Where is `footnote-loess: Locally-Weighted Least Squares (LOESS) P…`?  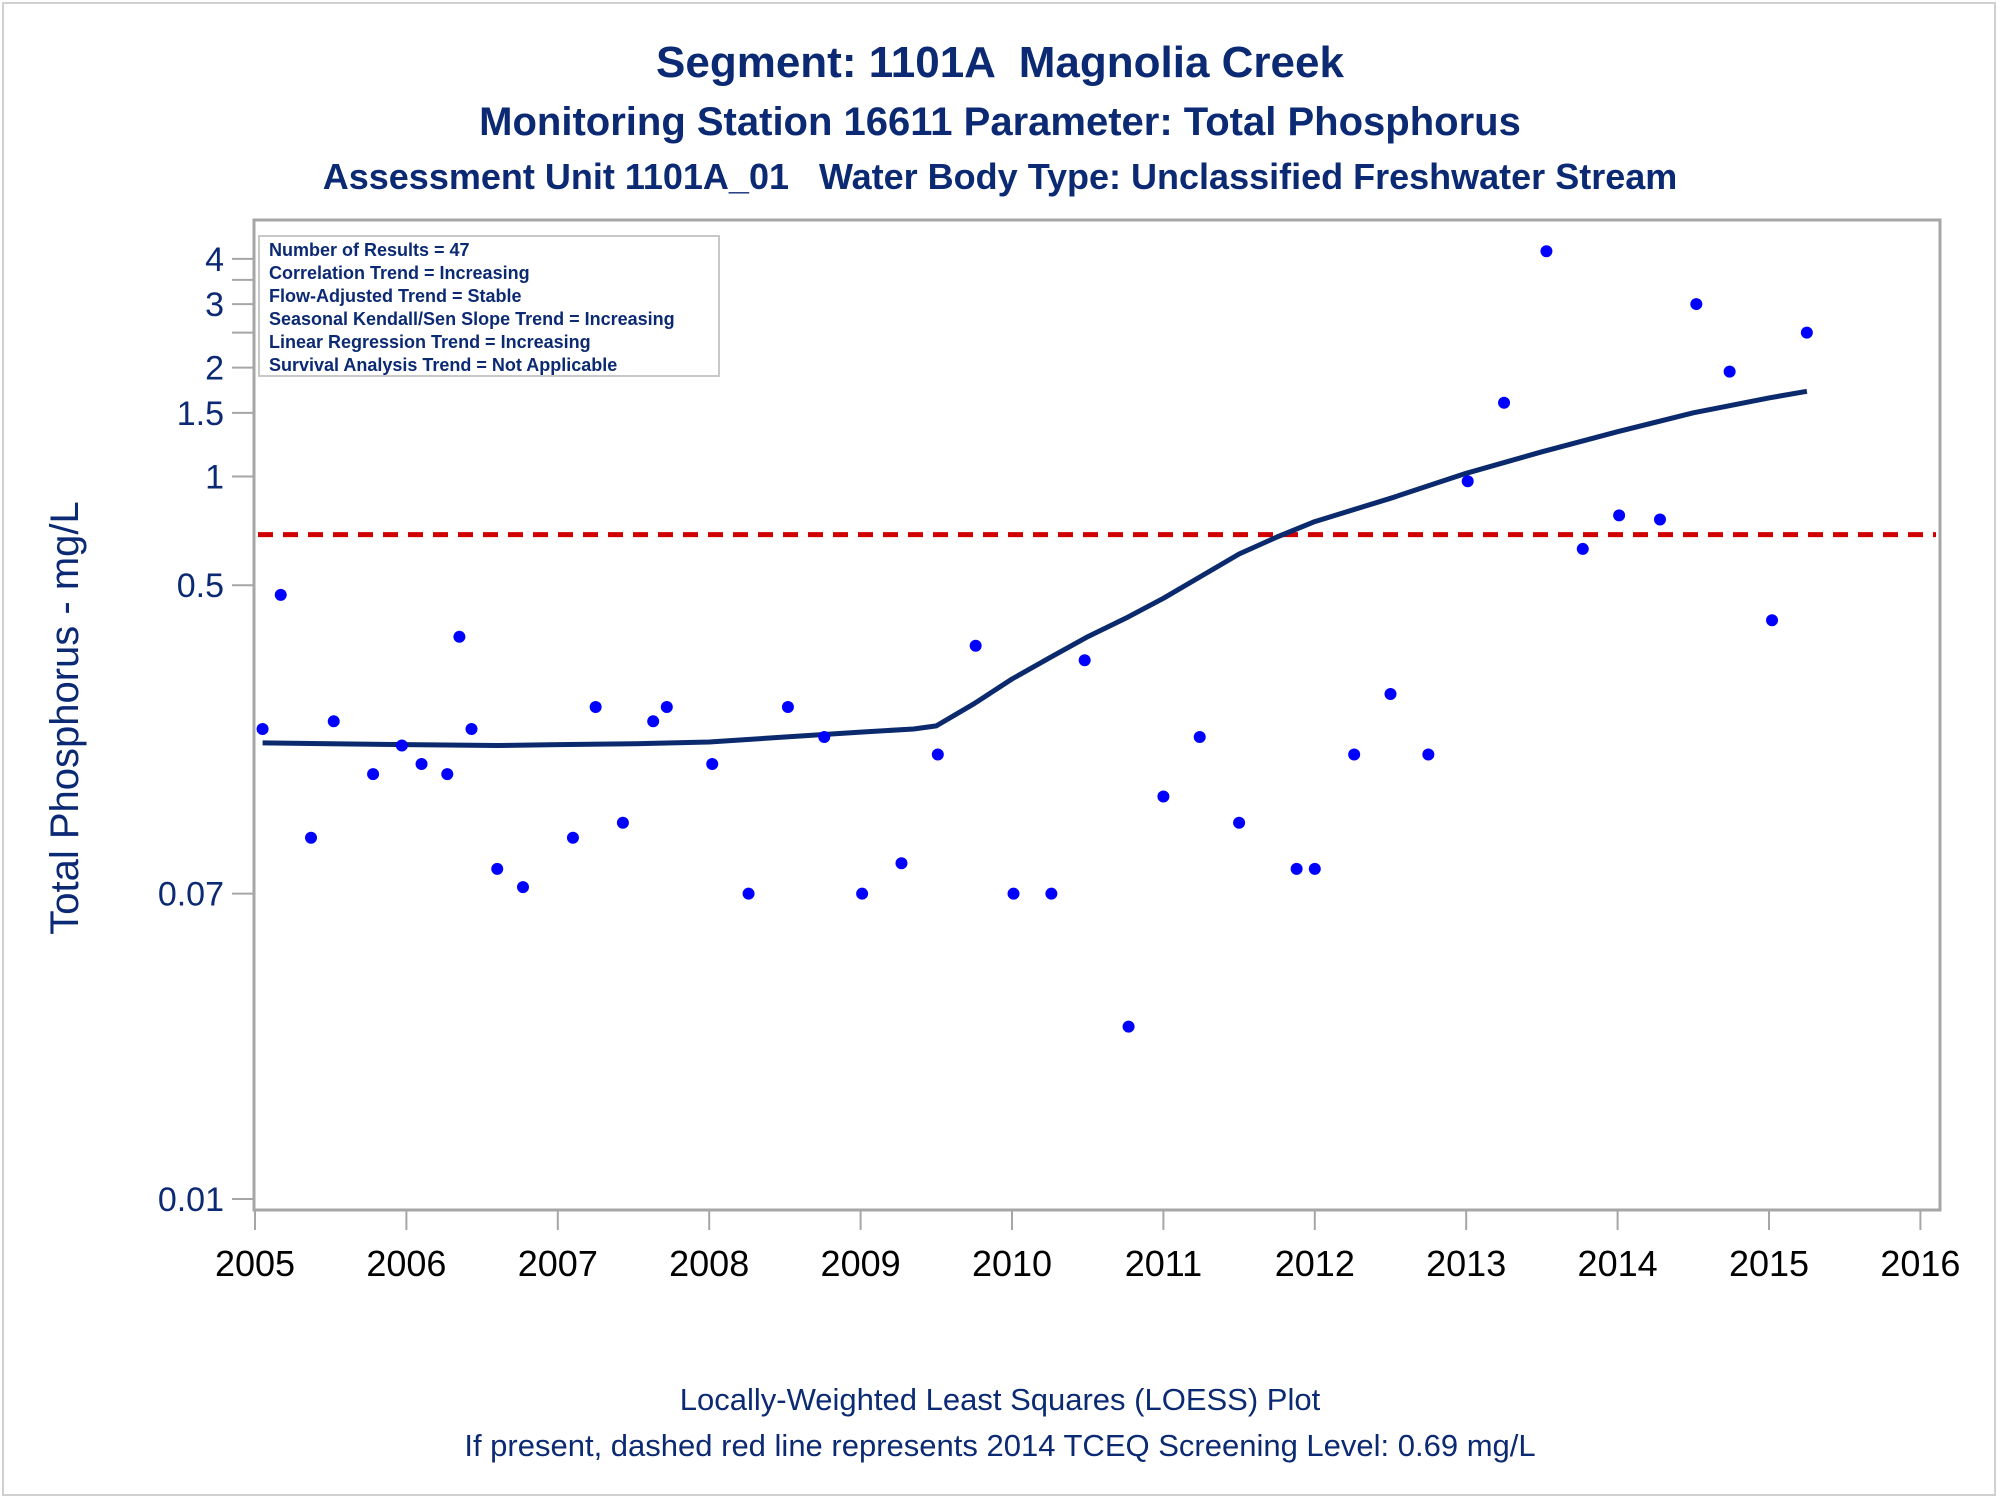 footnote-loess: Locally-Weighted Least Squares (LOESS) P… is located at coordinates (1000, 1399).